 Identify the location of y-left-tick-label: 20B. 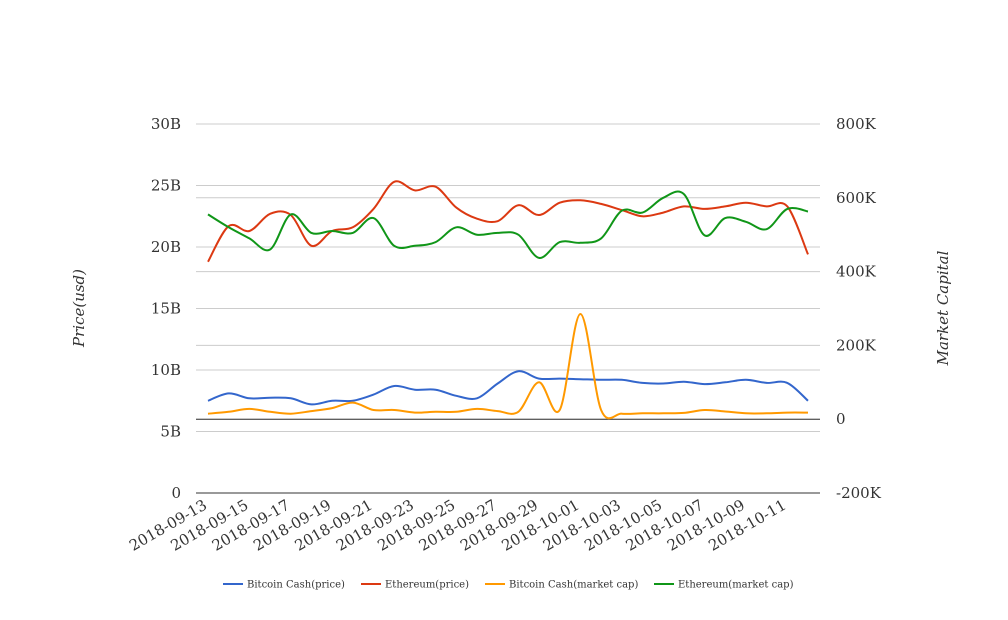
(166, 247).